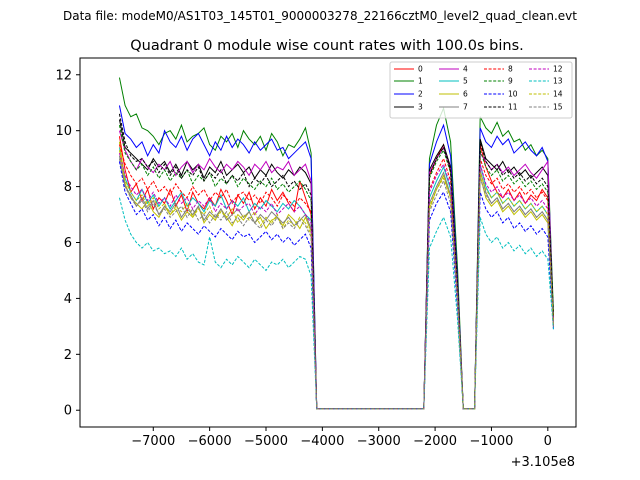  What do you see at coordinates (465, 107) in the screenshot?
I see `legend-label-7: 7` at bounding box center [465, 107].